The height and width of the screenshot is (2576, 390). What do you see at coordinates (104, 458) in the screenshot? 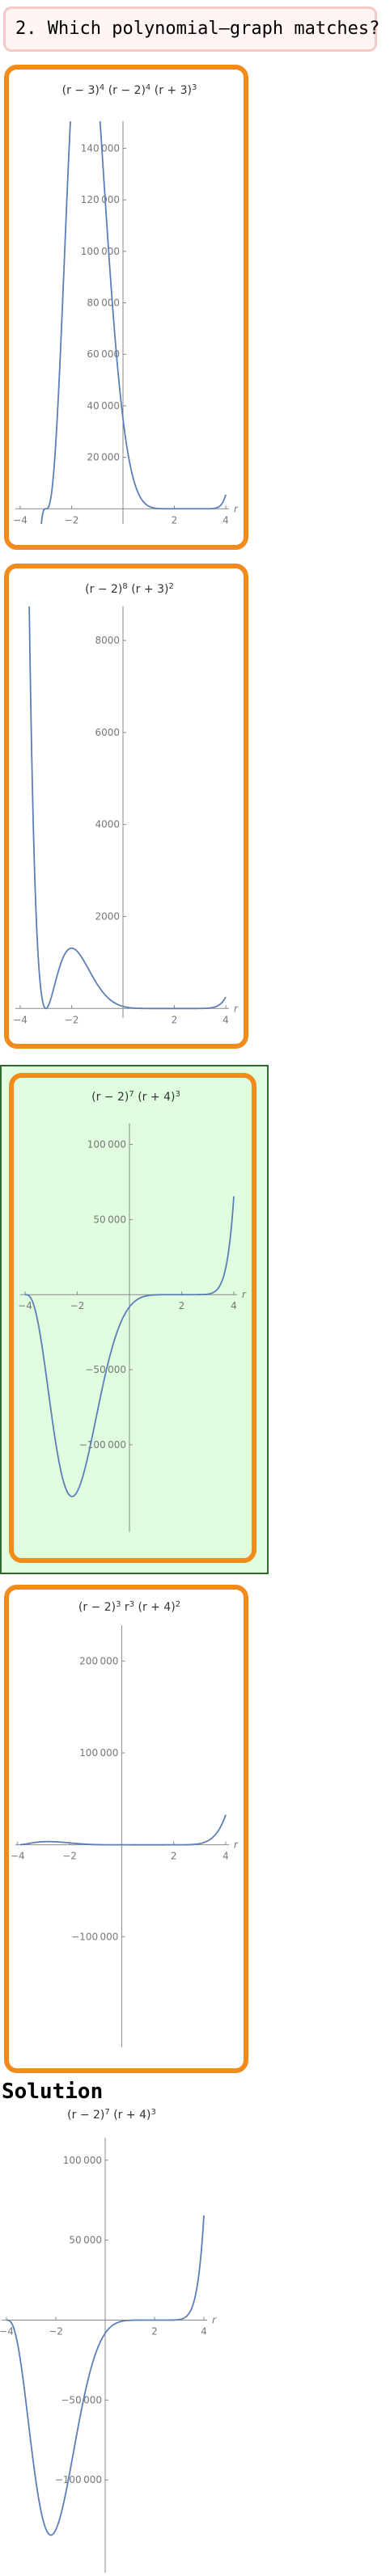
I see `y-tick-label: 20 000` at bounding box center [104, 458].